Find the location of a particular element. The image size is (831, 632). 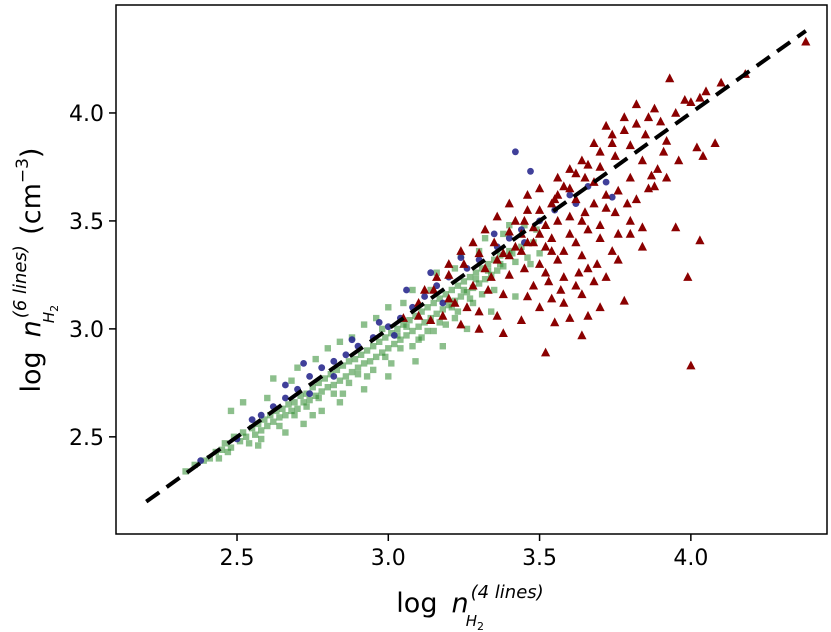

y-tick-label: 4.0 is located at coordinates (86, 114).